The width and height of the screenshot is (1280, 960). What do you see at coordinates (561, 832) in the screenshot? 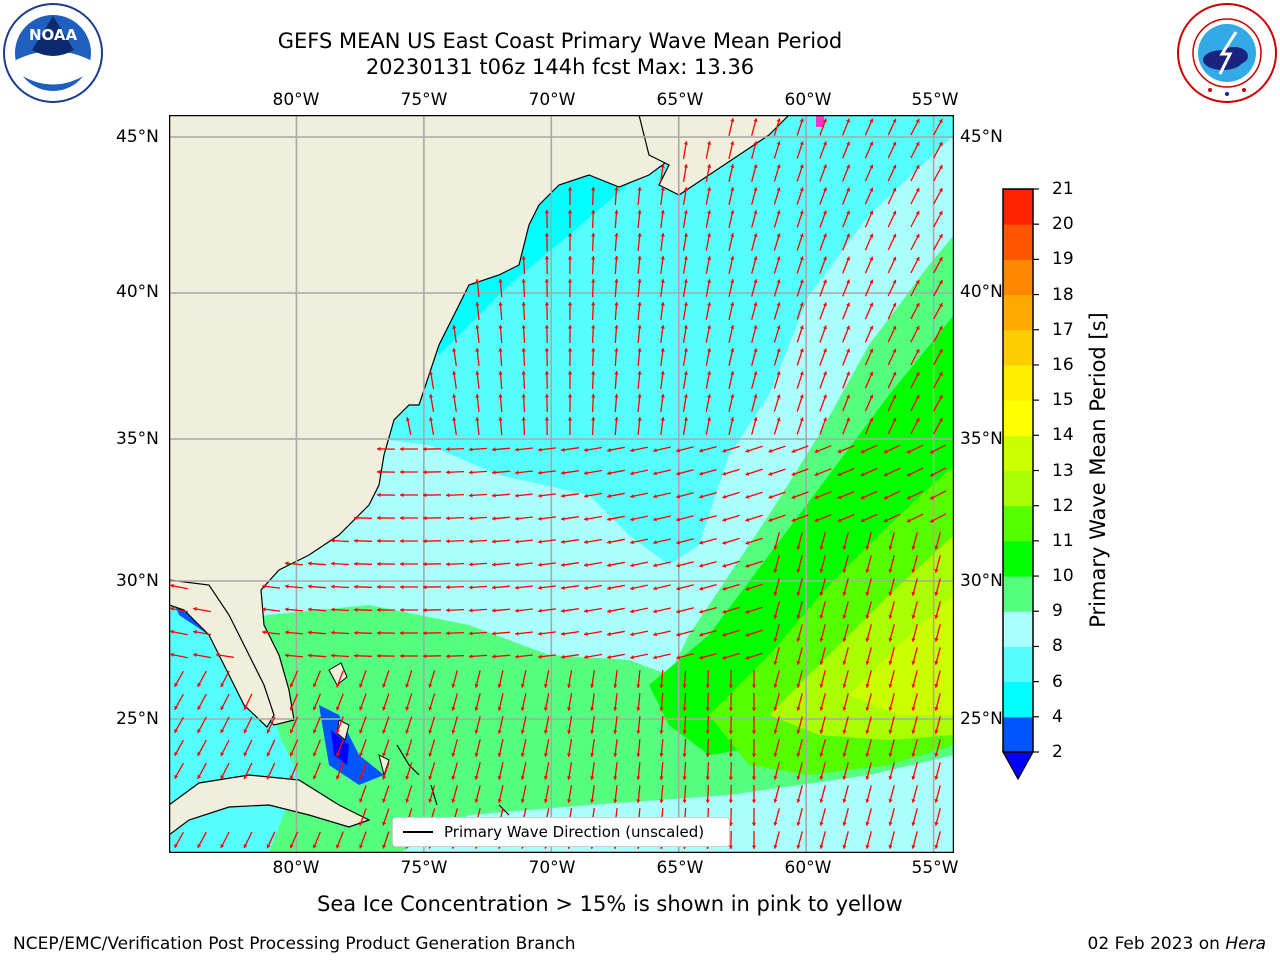
I see `map-legend: Primary Wave Direction (unscaled)` at bounding box center [561, 832].